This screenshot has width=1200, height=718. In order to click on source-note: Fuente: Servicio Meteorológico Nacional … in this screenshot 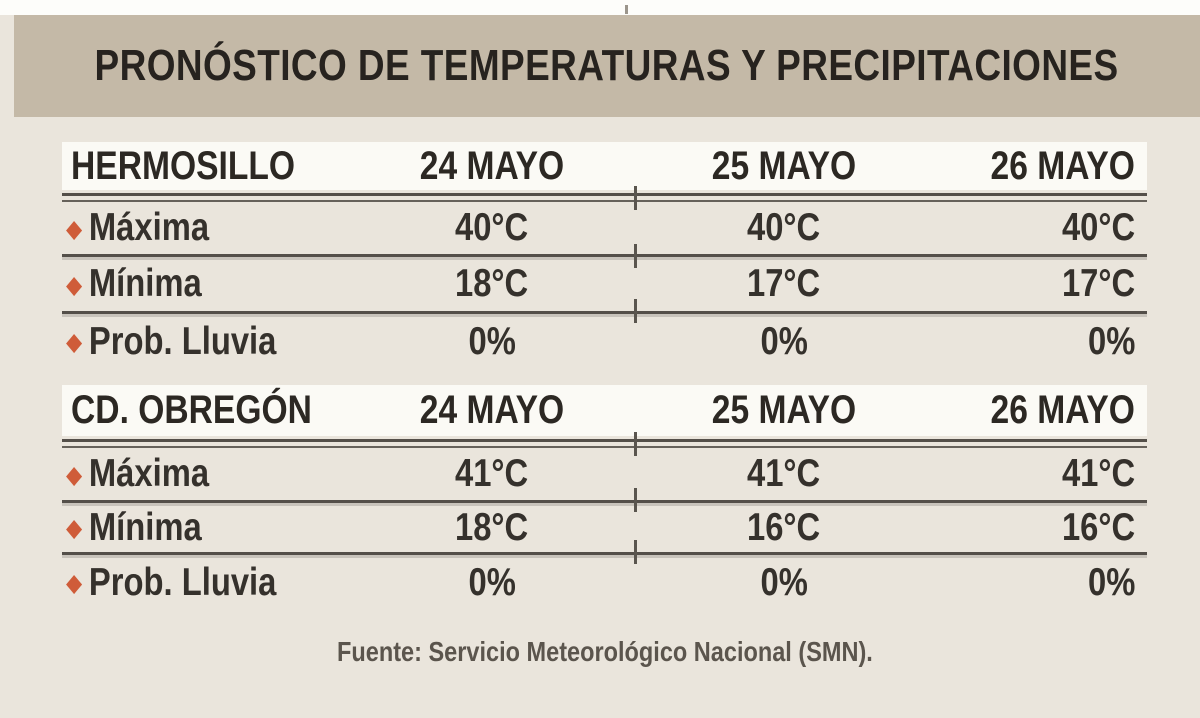, I will do `click(604, 651)`.